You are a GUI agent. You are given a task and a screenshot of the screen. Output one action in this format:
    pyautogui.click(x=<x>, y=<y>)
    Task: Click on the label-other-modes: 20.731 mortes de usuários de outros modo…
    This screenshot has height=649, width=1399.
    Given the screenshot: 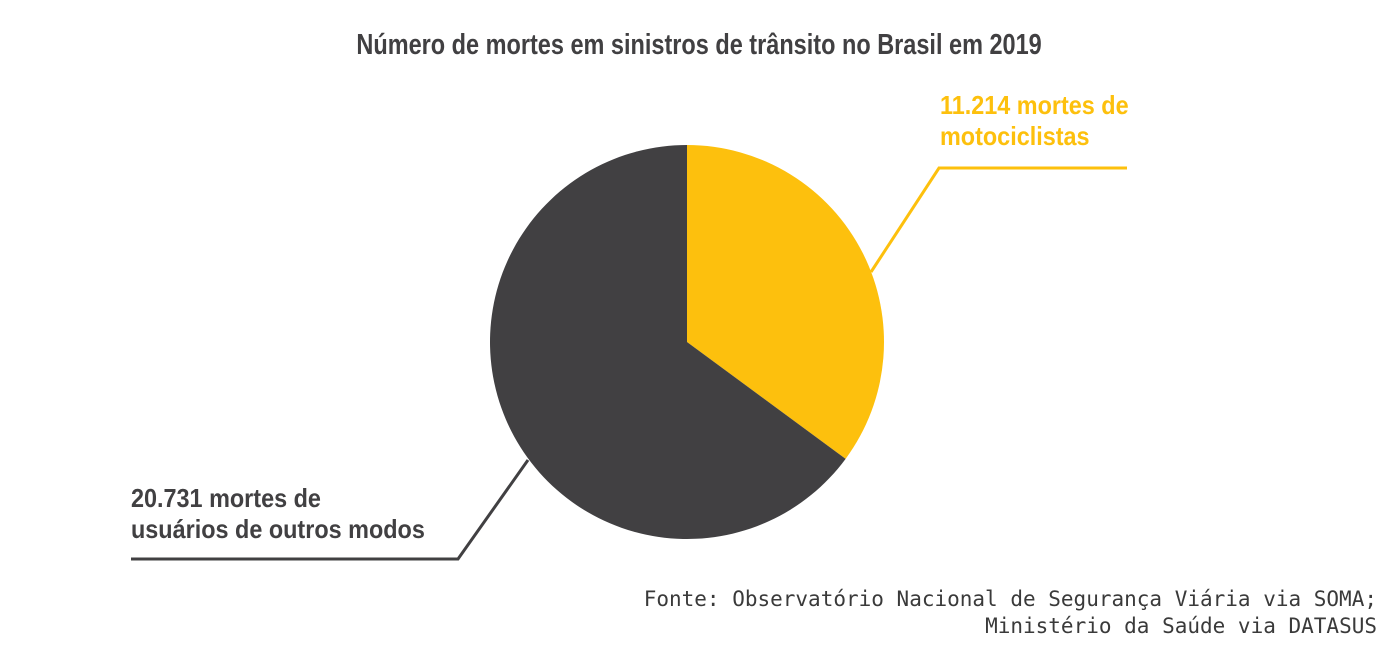 What is the action you would take?
    pyautogui.click(x=294, y=514)
    